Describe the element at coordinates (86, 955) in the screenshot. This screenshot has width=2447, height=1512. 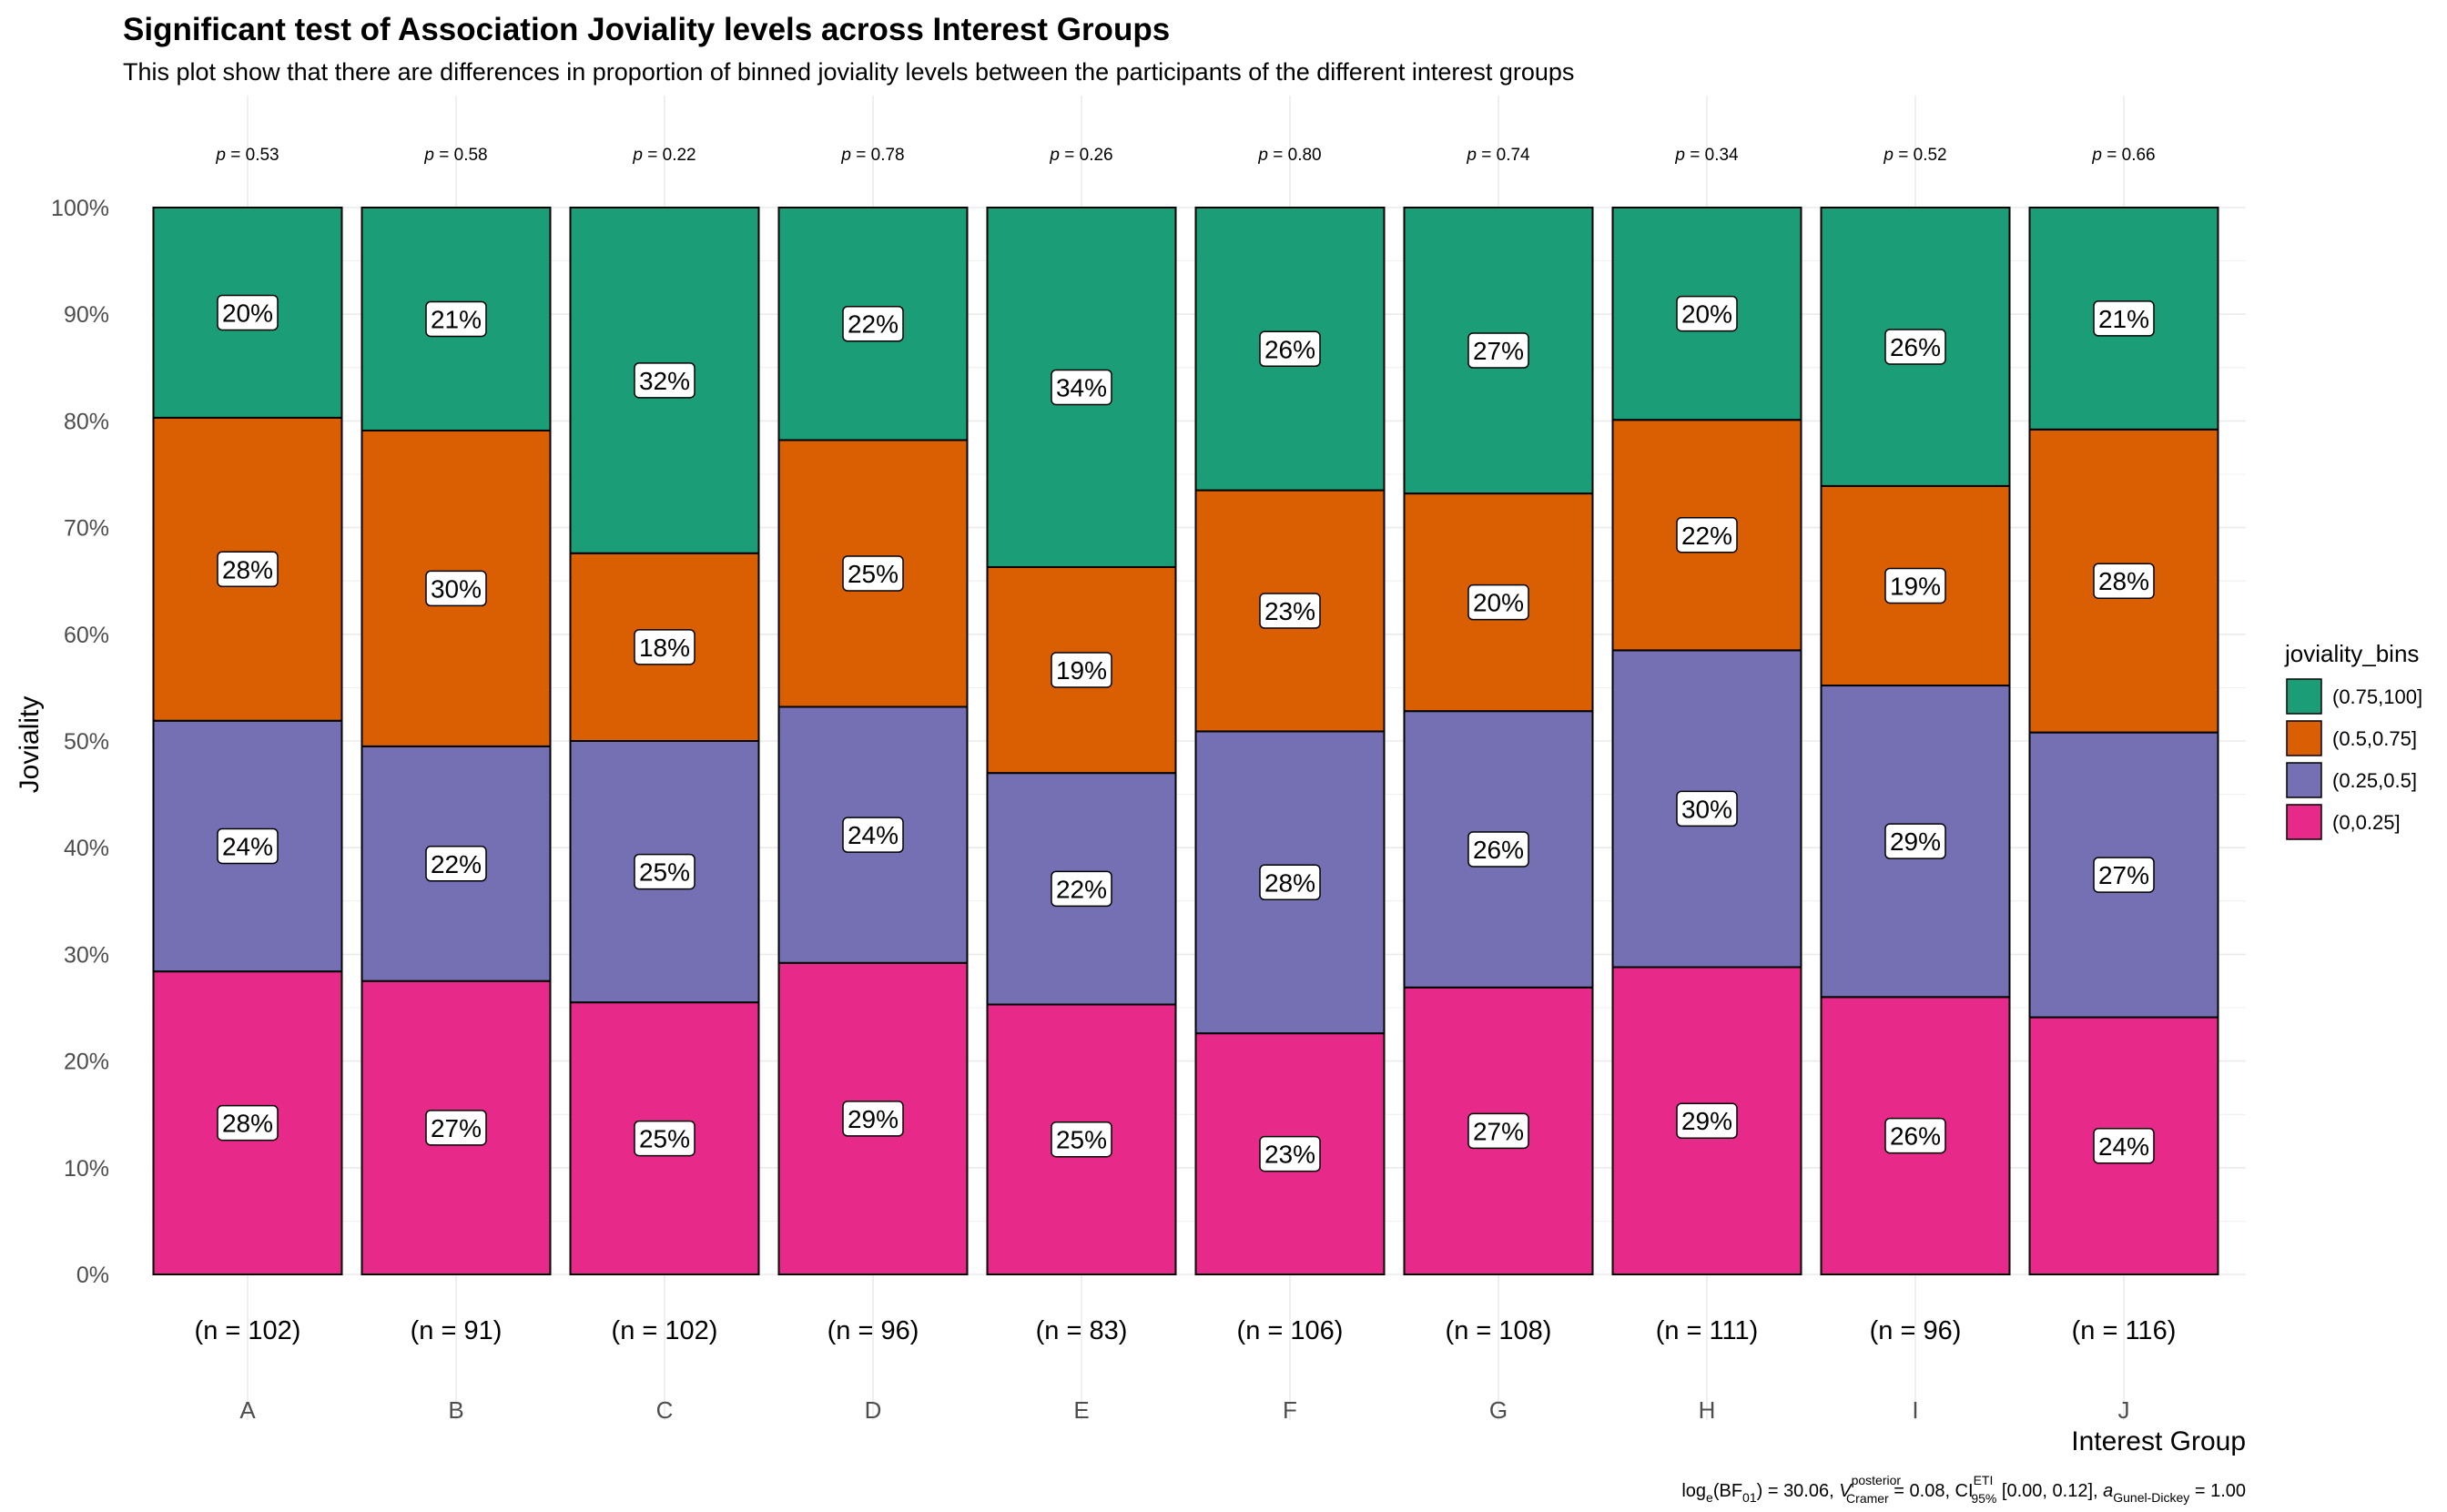
I see `y-tick-label: 30%` at that location.